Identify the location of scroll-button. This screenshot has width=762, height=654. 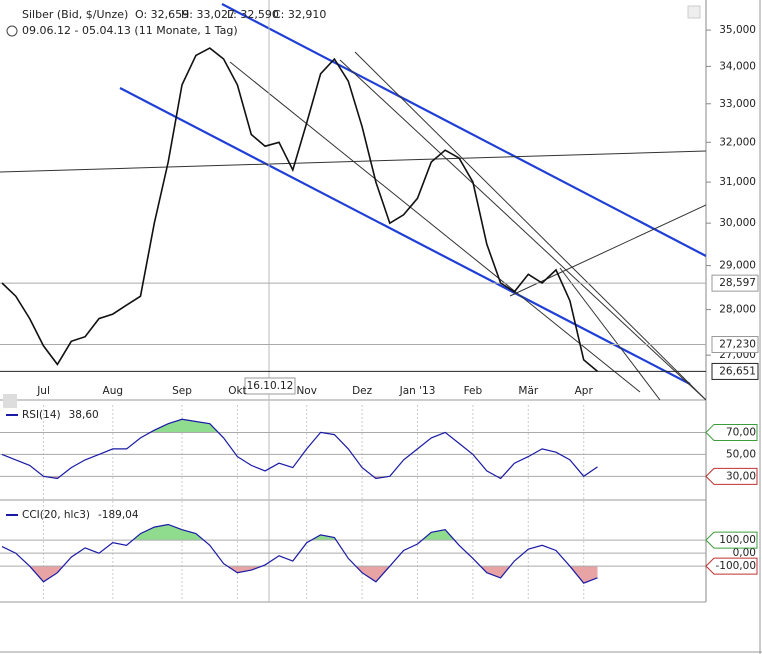
(694, 12).